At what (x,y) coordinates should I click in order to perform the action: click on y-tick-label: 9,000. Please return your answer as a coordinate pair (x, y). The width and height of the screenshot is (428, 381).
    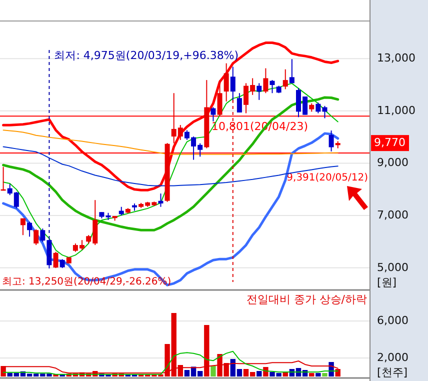
    Looking at the image, I should click on (392, 163).